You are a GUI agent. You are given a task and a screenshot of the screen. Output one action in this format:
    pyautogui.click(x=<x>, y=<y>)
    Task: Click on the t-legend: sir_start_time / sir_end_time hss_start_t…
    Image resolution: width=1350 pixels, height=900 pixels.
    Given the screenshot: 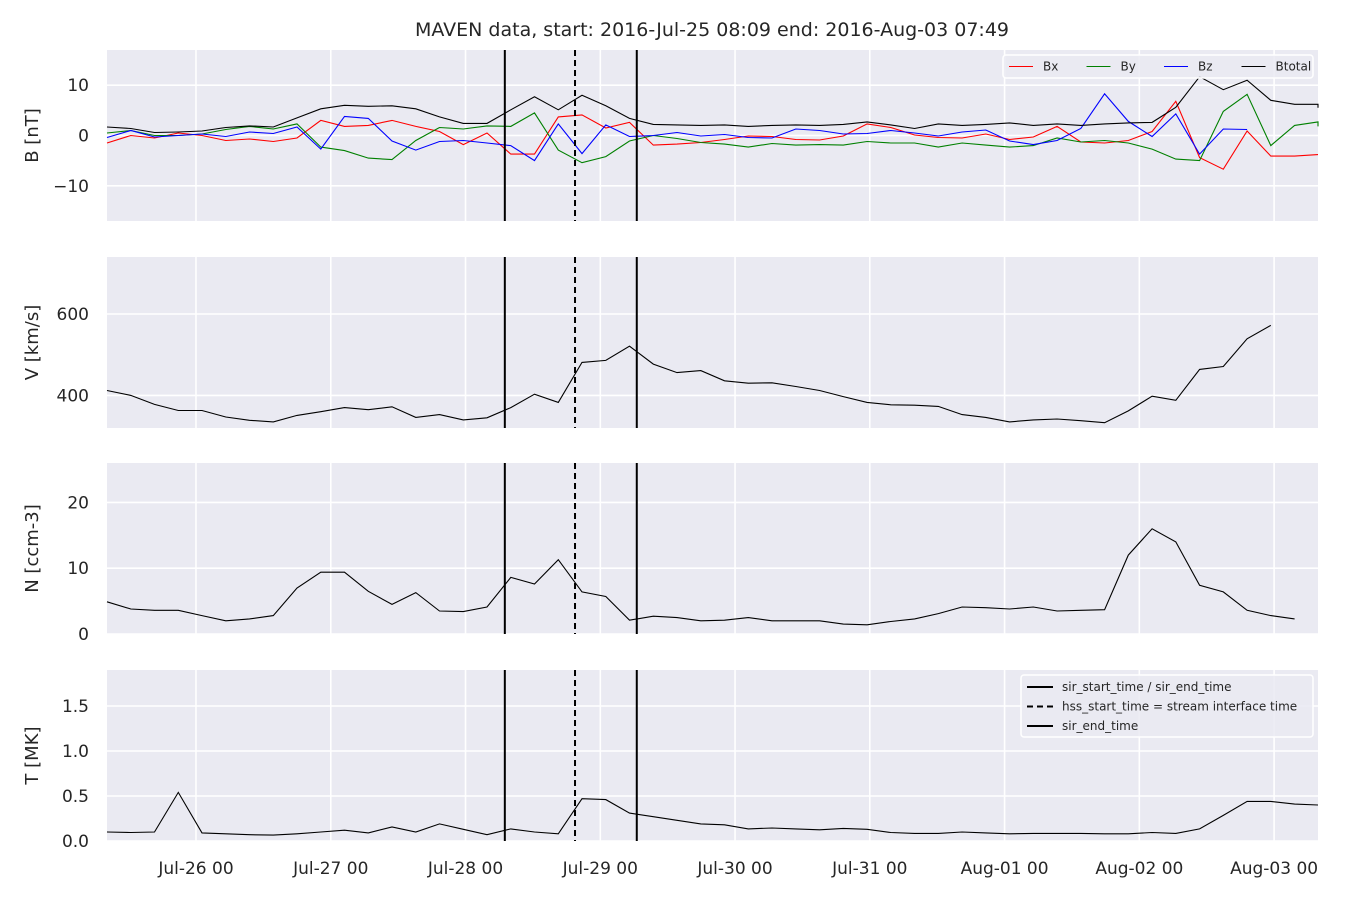 What is the action you would take?
    pyautogui.click(x=1167, y=706)
    